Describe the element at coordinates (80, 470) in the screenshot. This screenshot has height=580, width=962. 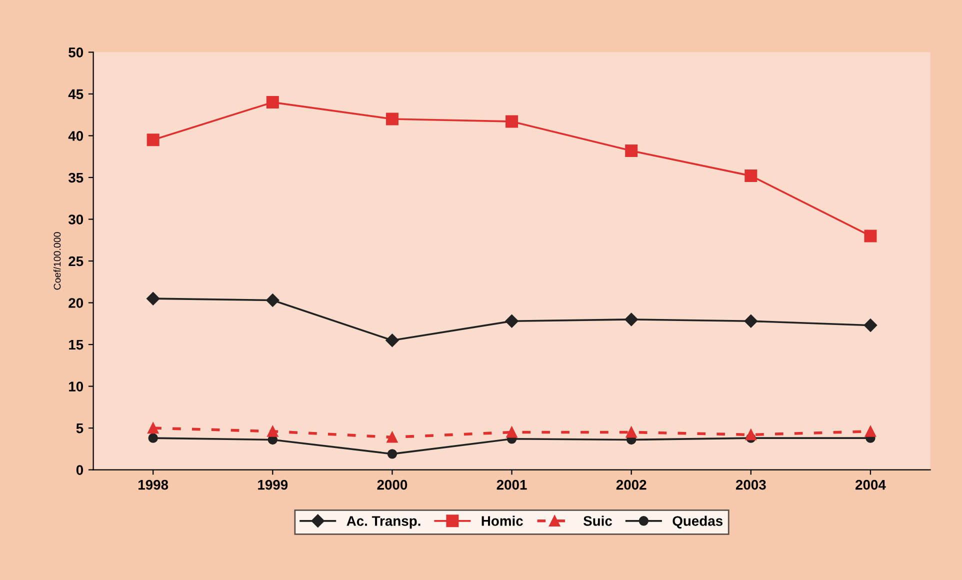
I see `y-tick-label: 0` at that location.